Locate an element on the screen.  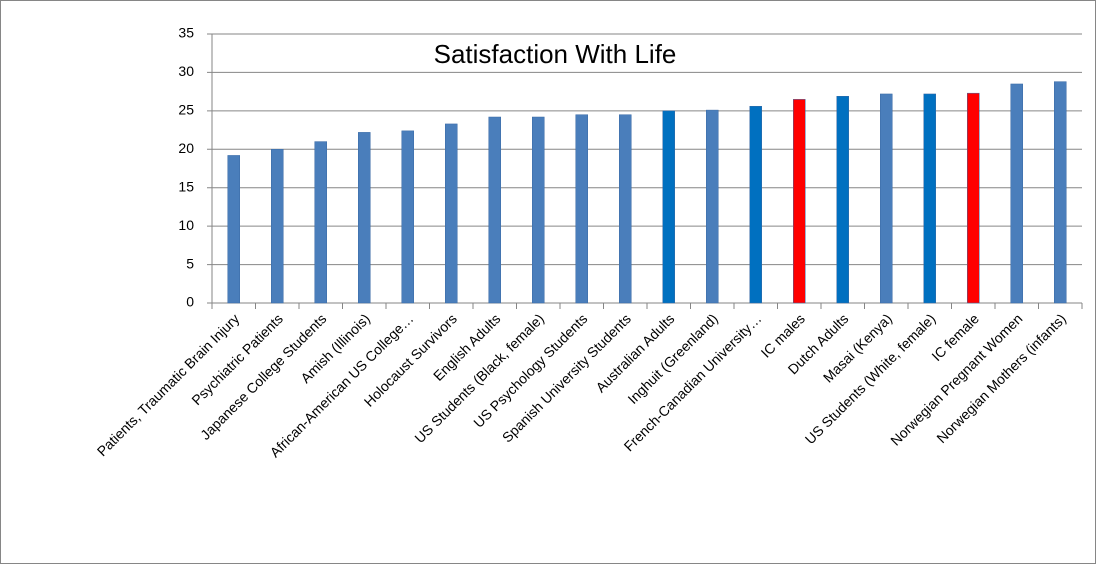
y-tick-label: 0 is located at coordinates (190, 302).